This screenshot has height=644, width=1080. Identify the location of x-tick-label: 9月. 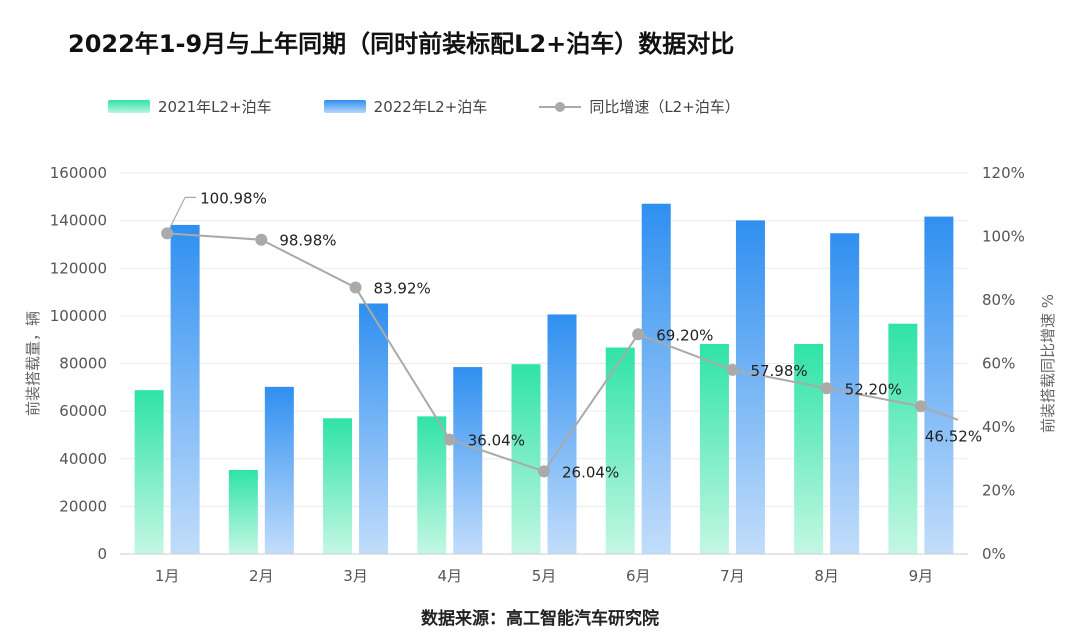
(921, 576).